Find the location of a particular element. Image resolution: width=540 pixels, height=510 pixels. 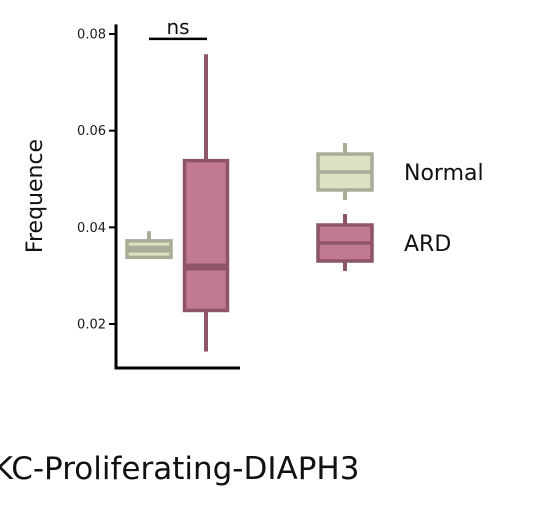

legend-item-ard: ARD is located at coordinates (383, 242).